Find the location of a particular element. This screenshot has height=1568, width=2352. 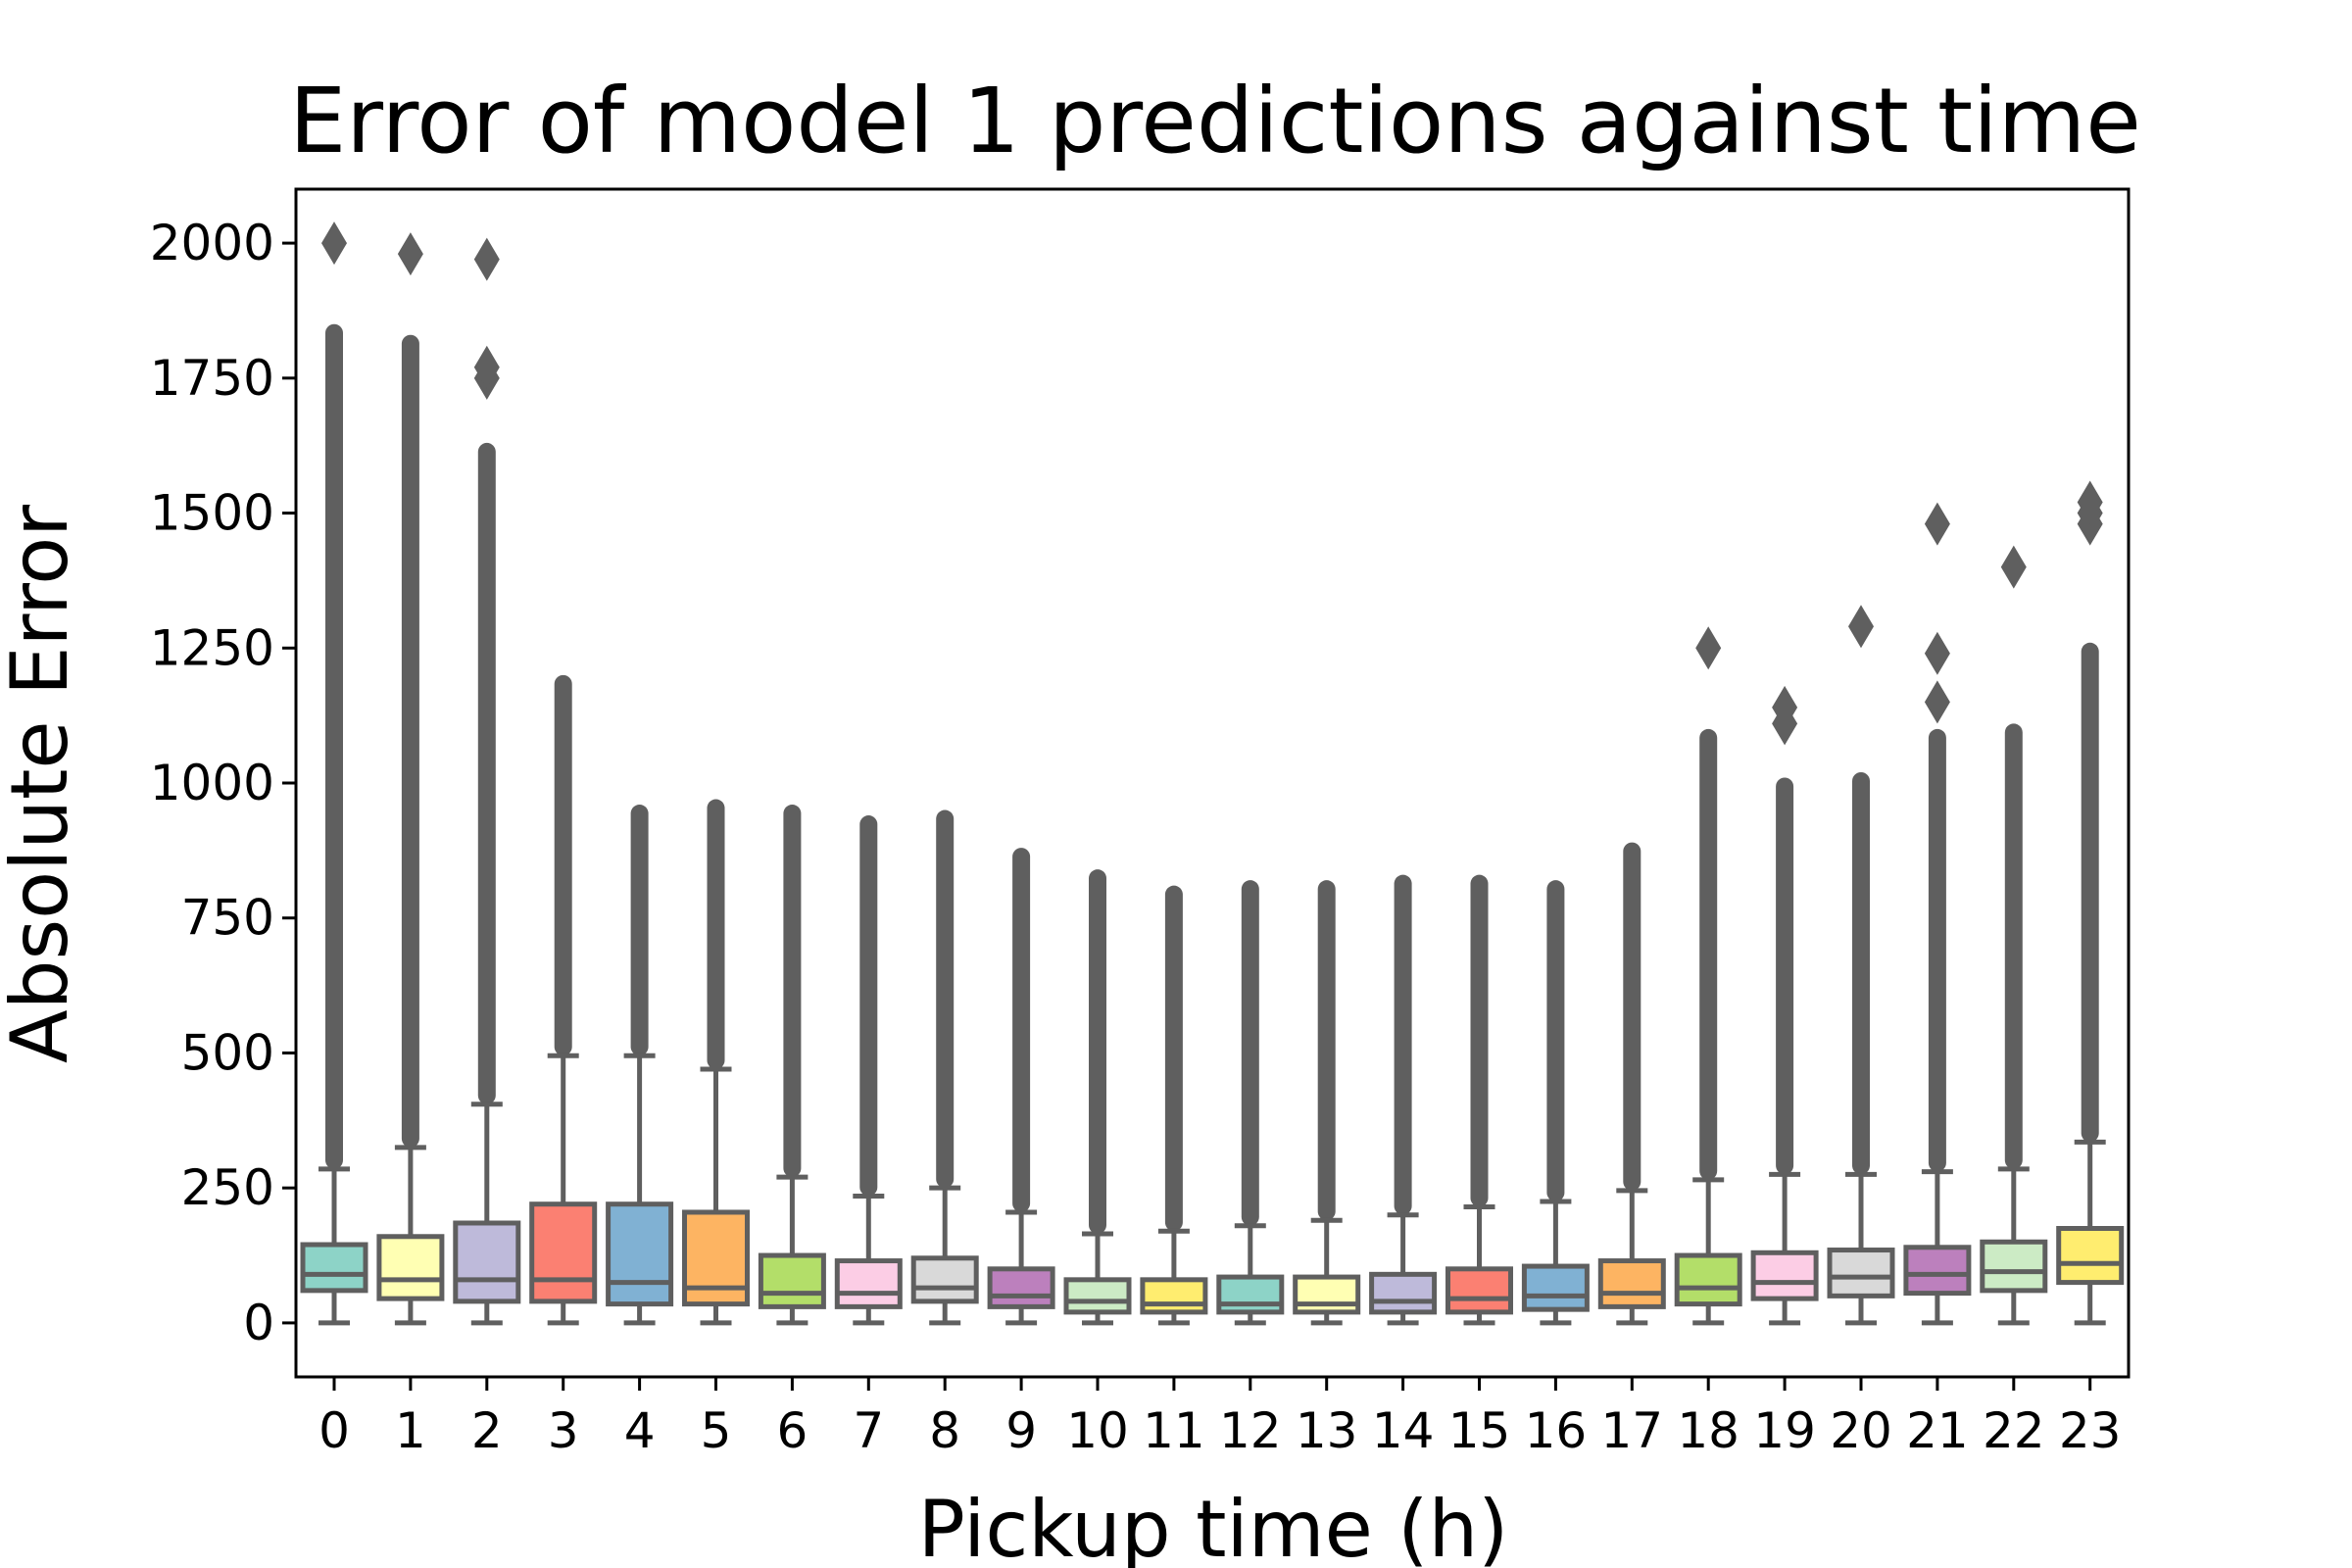

y-tick-label: 1750 is located at coordinates (212, 378).